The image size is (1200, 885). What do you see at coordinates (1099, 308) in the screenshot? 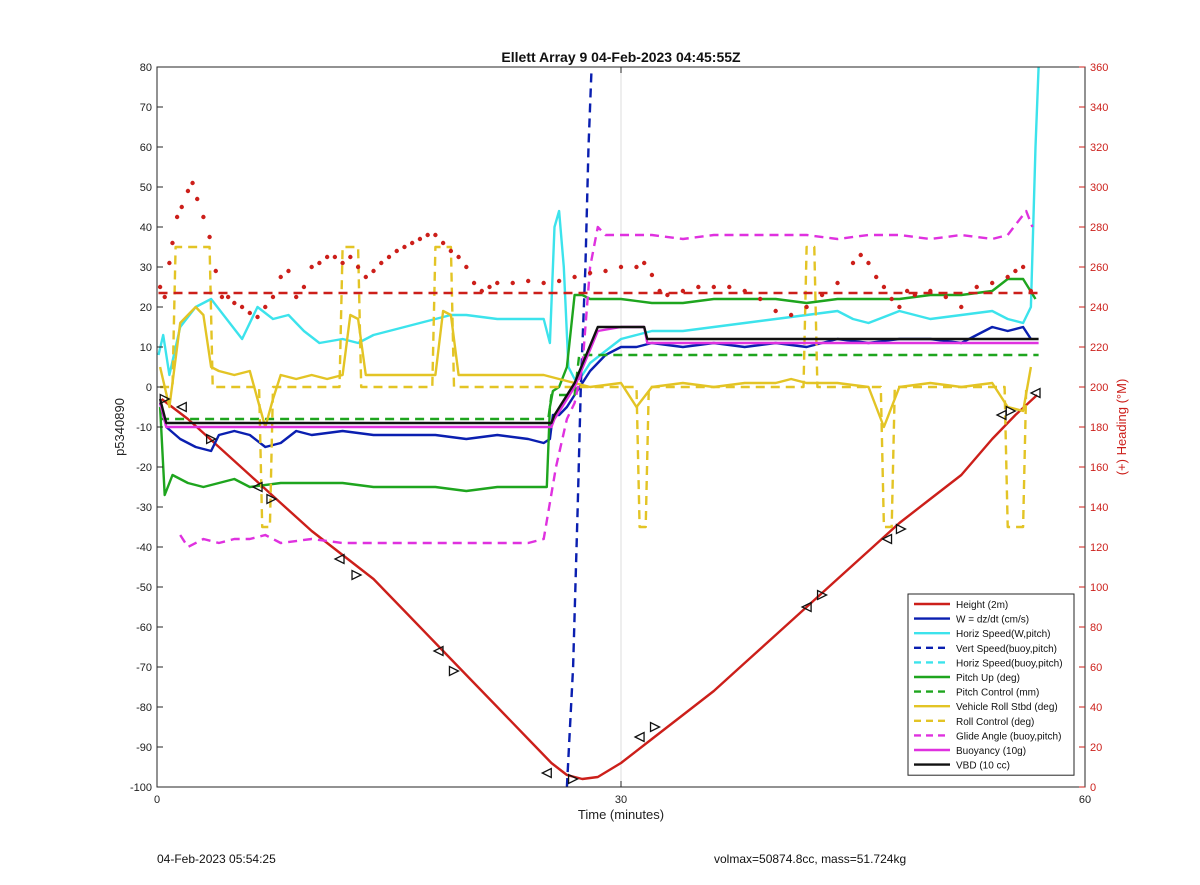
I see `y-tick-label-right: 240` at bounding box center [1099, 308].